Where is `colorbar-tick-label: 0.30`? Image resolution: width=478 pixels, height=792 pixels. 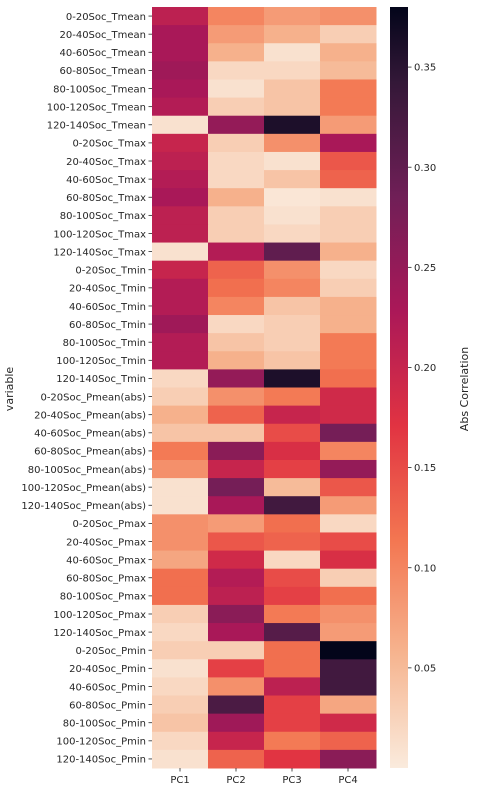
colorbar-tick-label: 0.30 is located at coordinates (425, 168).